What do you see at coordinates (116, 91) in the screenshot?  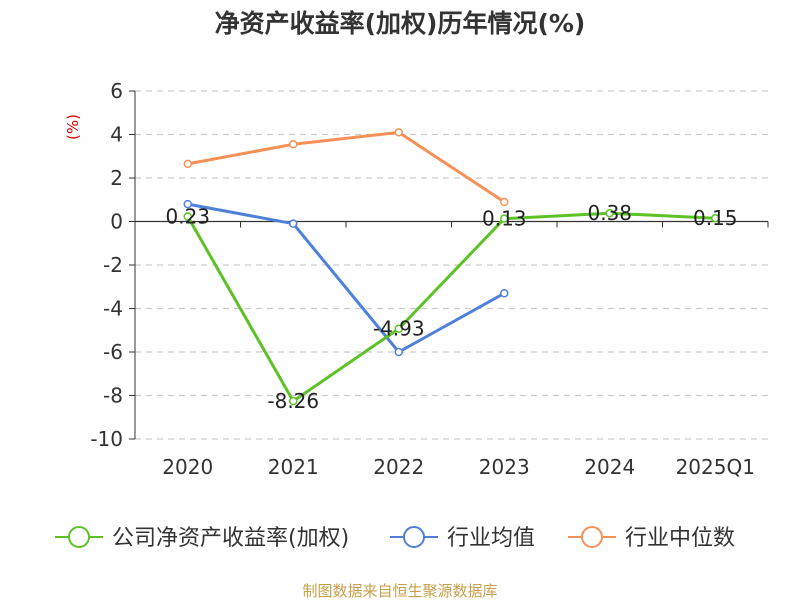 I see `y-tick-label: 6` at bounding box center [116, 91].